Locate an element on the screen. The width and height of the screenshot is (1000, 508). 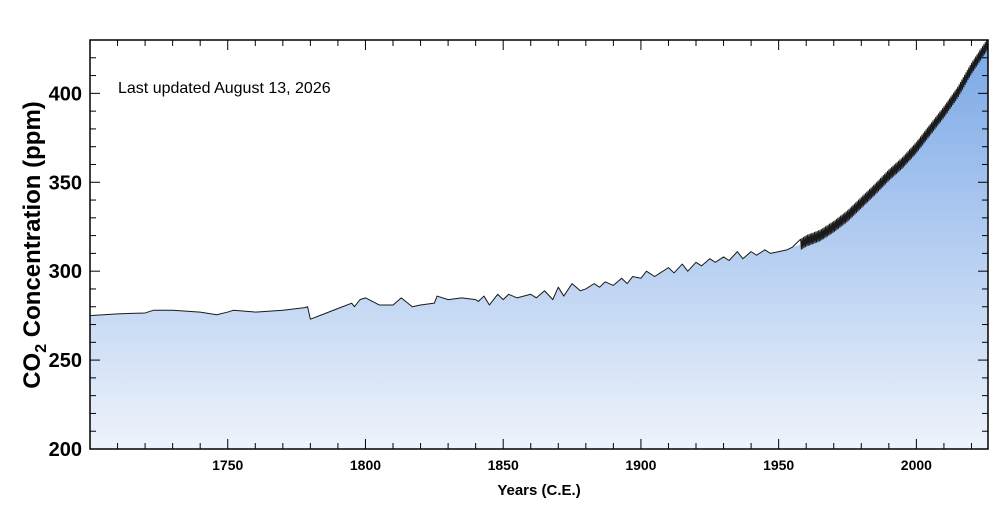
y-tick-label: 400 is located at coordinates (65, 94).